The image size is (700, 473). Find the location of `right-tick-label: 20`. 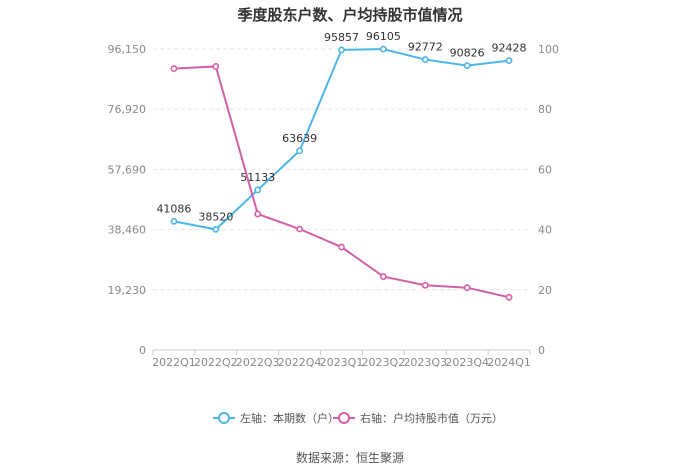

right-tick-label: 20 is located at coordinates (545, 290).